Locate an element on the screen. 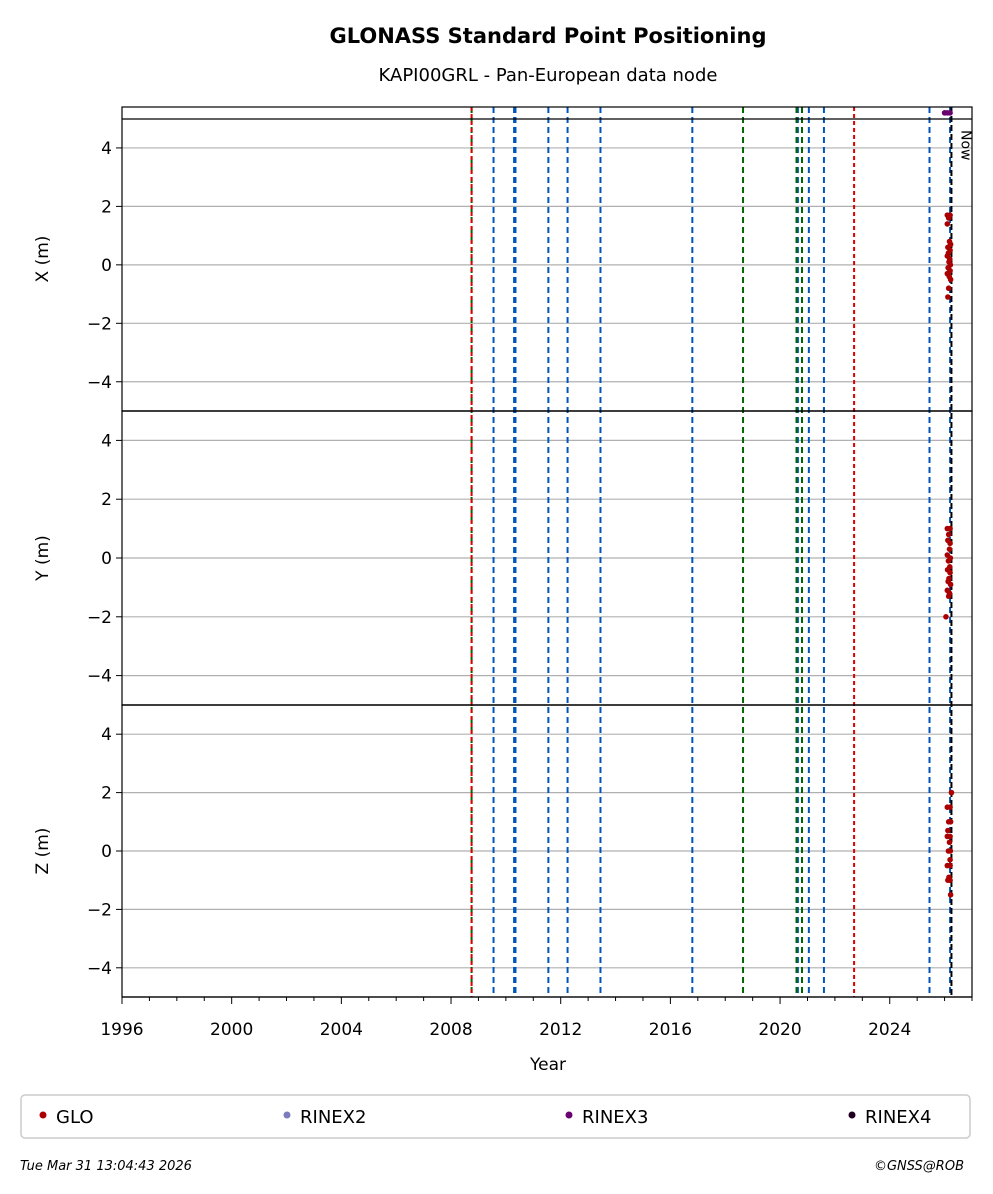  x-tick-label: 2012 is located at coordinates (560, 1030).